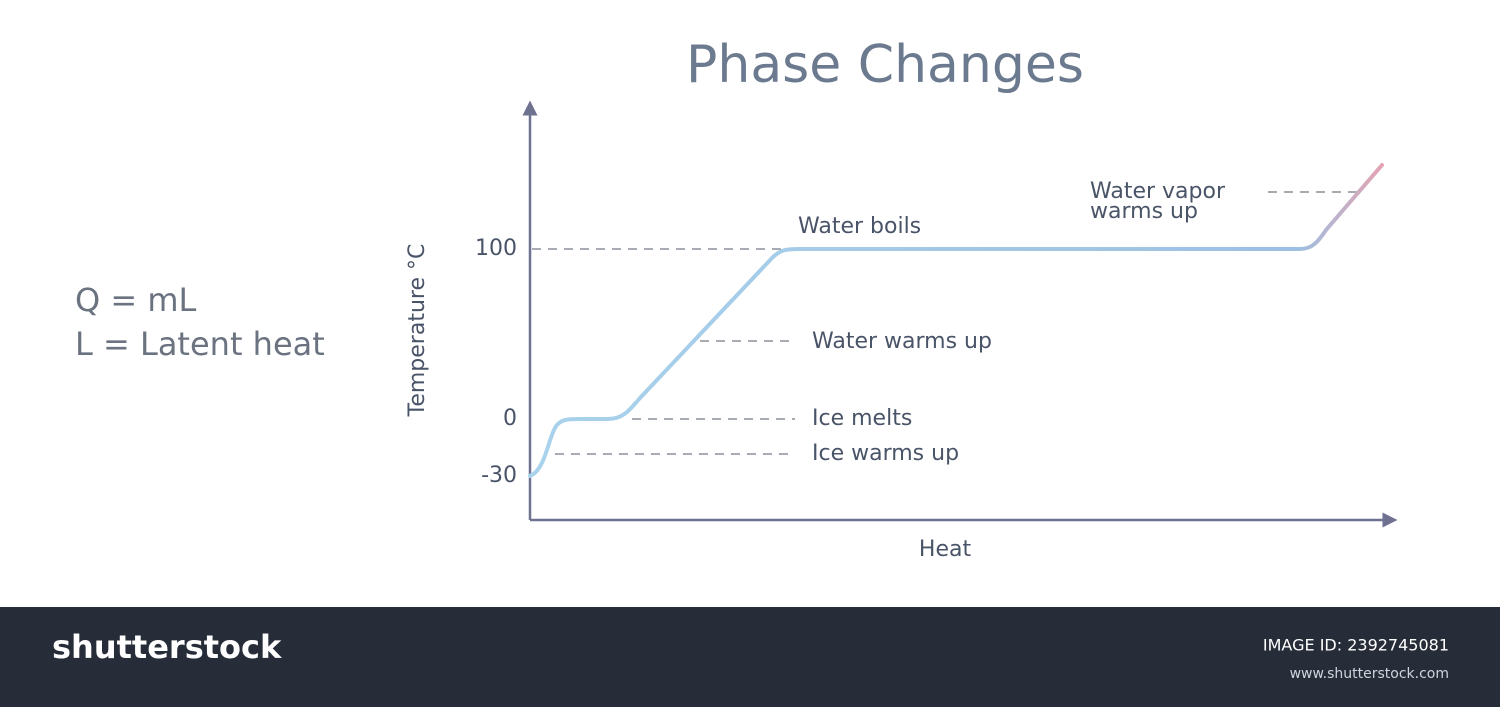 This screenshot has height=707, width=1500. What do you see at coordinates (859, 226) in the screenshot?
I see `annotation: Water boils` at bounding box center [859, 226].